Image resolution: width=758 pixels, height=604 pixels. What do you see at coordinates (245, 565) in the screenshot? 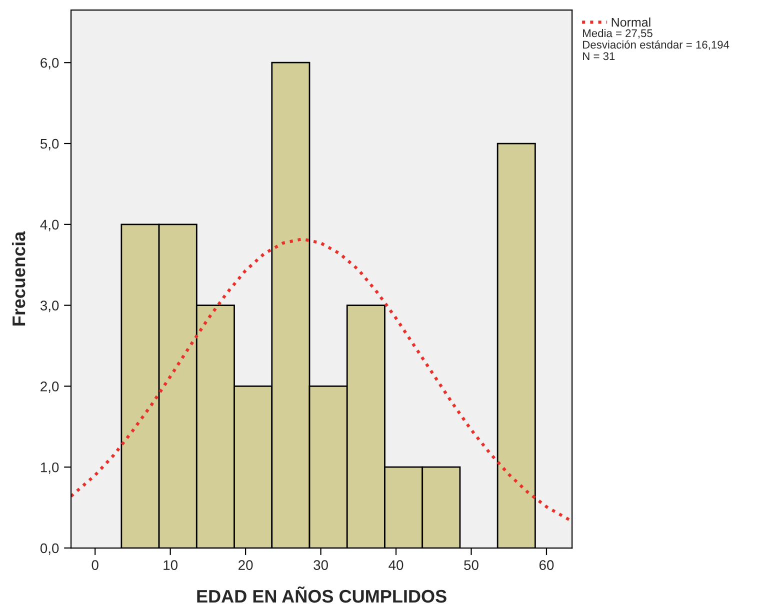
I see `x-tick-label: 20` at bounding box center [245, 565].